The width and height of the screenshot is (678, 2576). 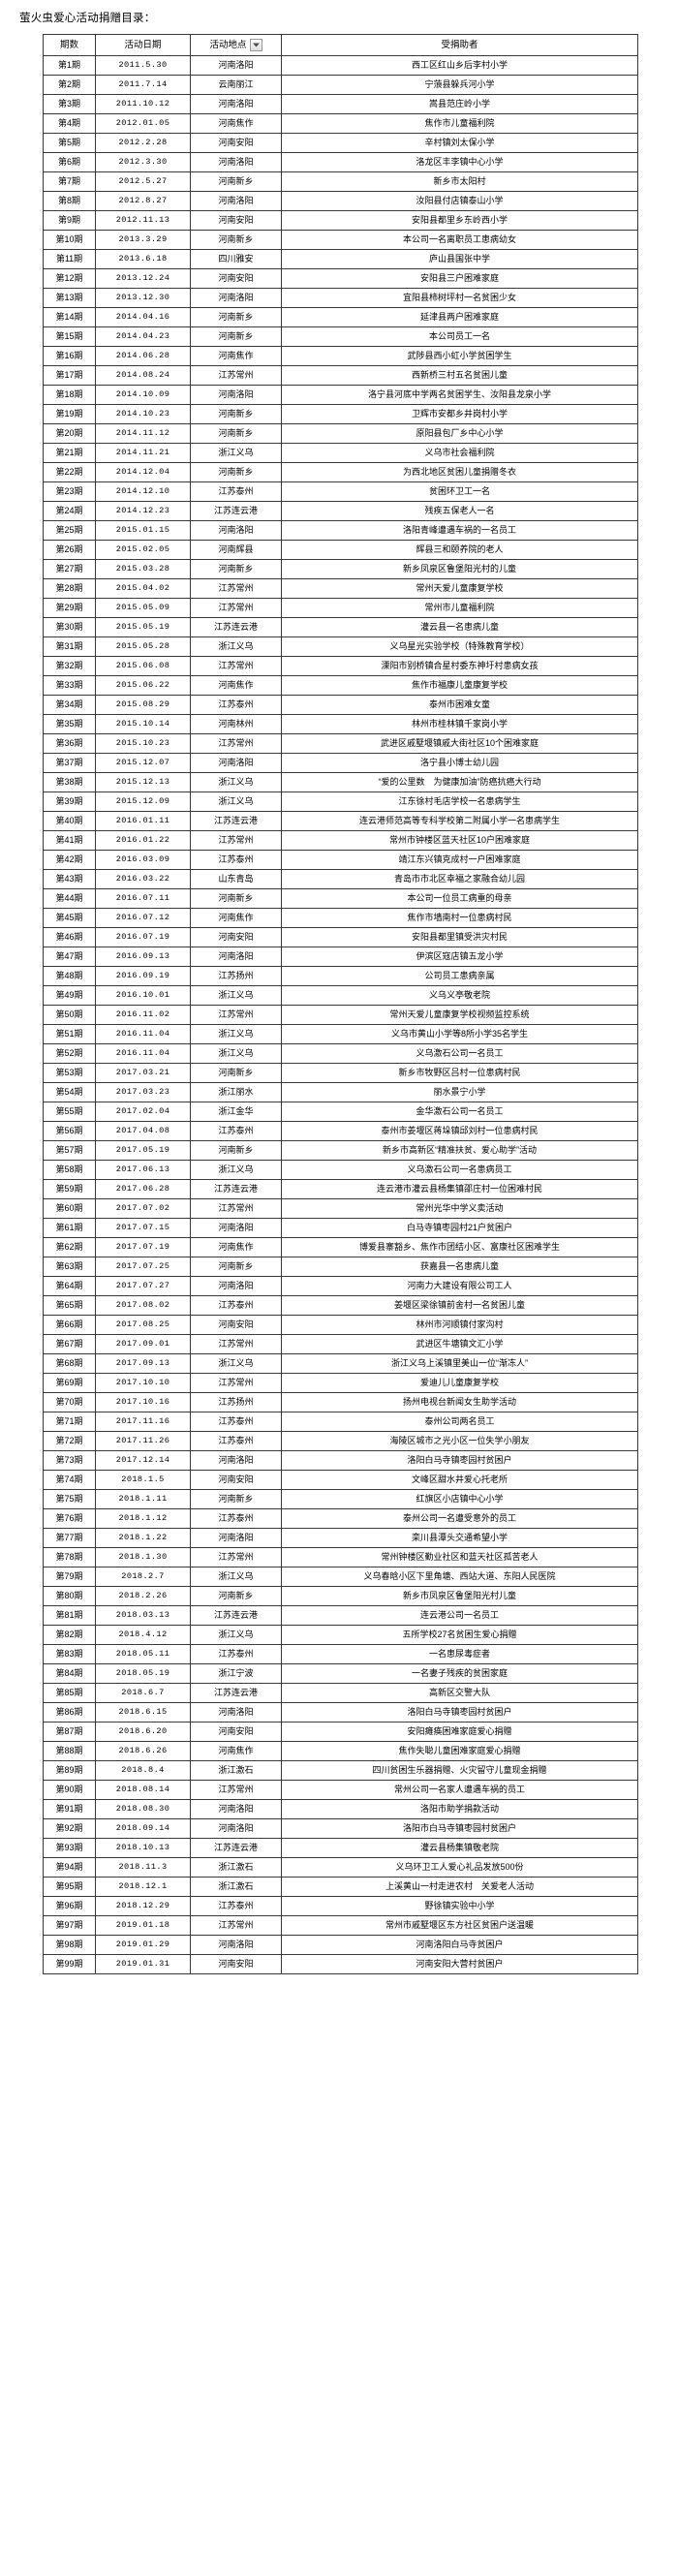 I want to click on table-row: 第10期 2013.3.29 河南新乡 本公司一名离职员工患病幼女, so click(x=340, y=240).